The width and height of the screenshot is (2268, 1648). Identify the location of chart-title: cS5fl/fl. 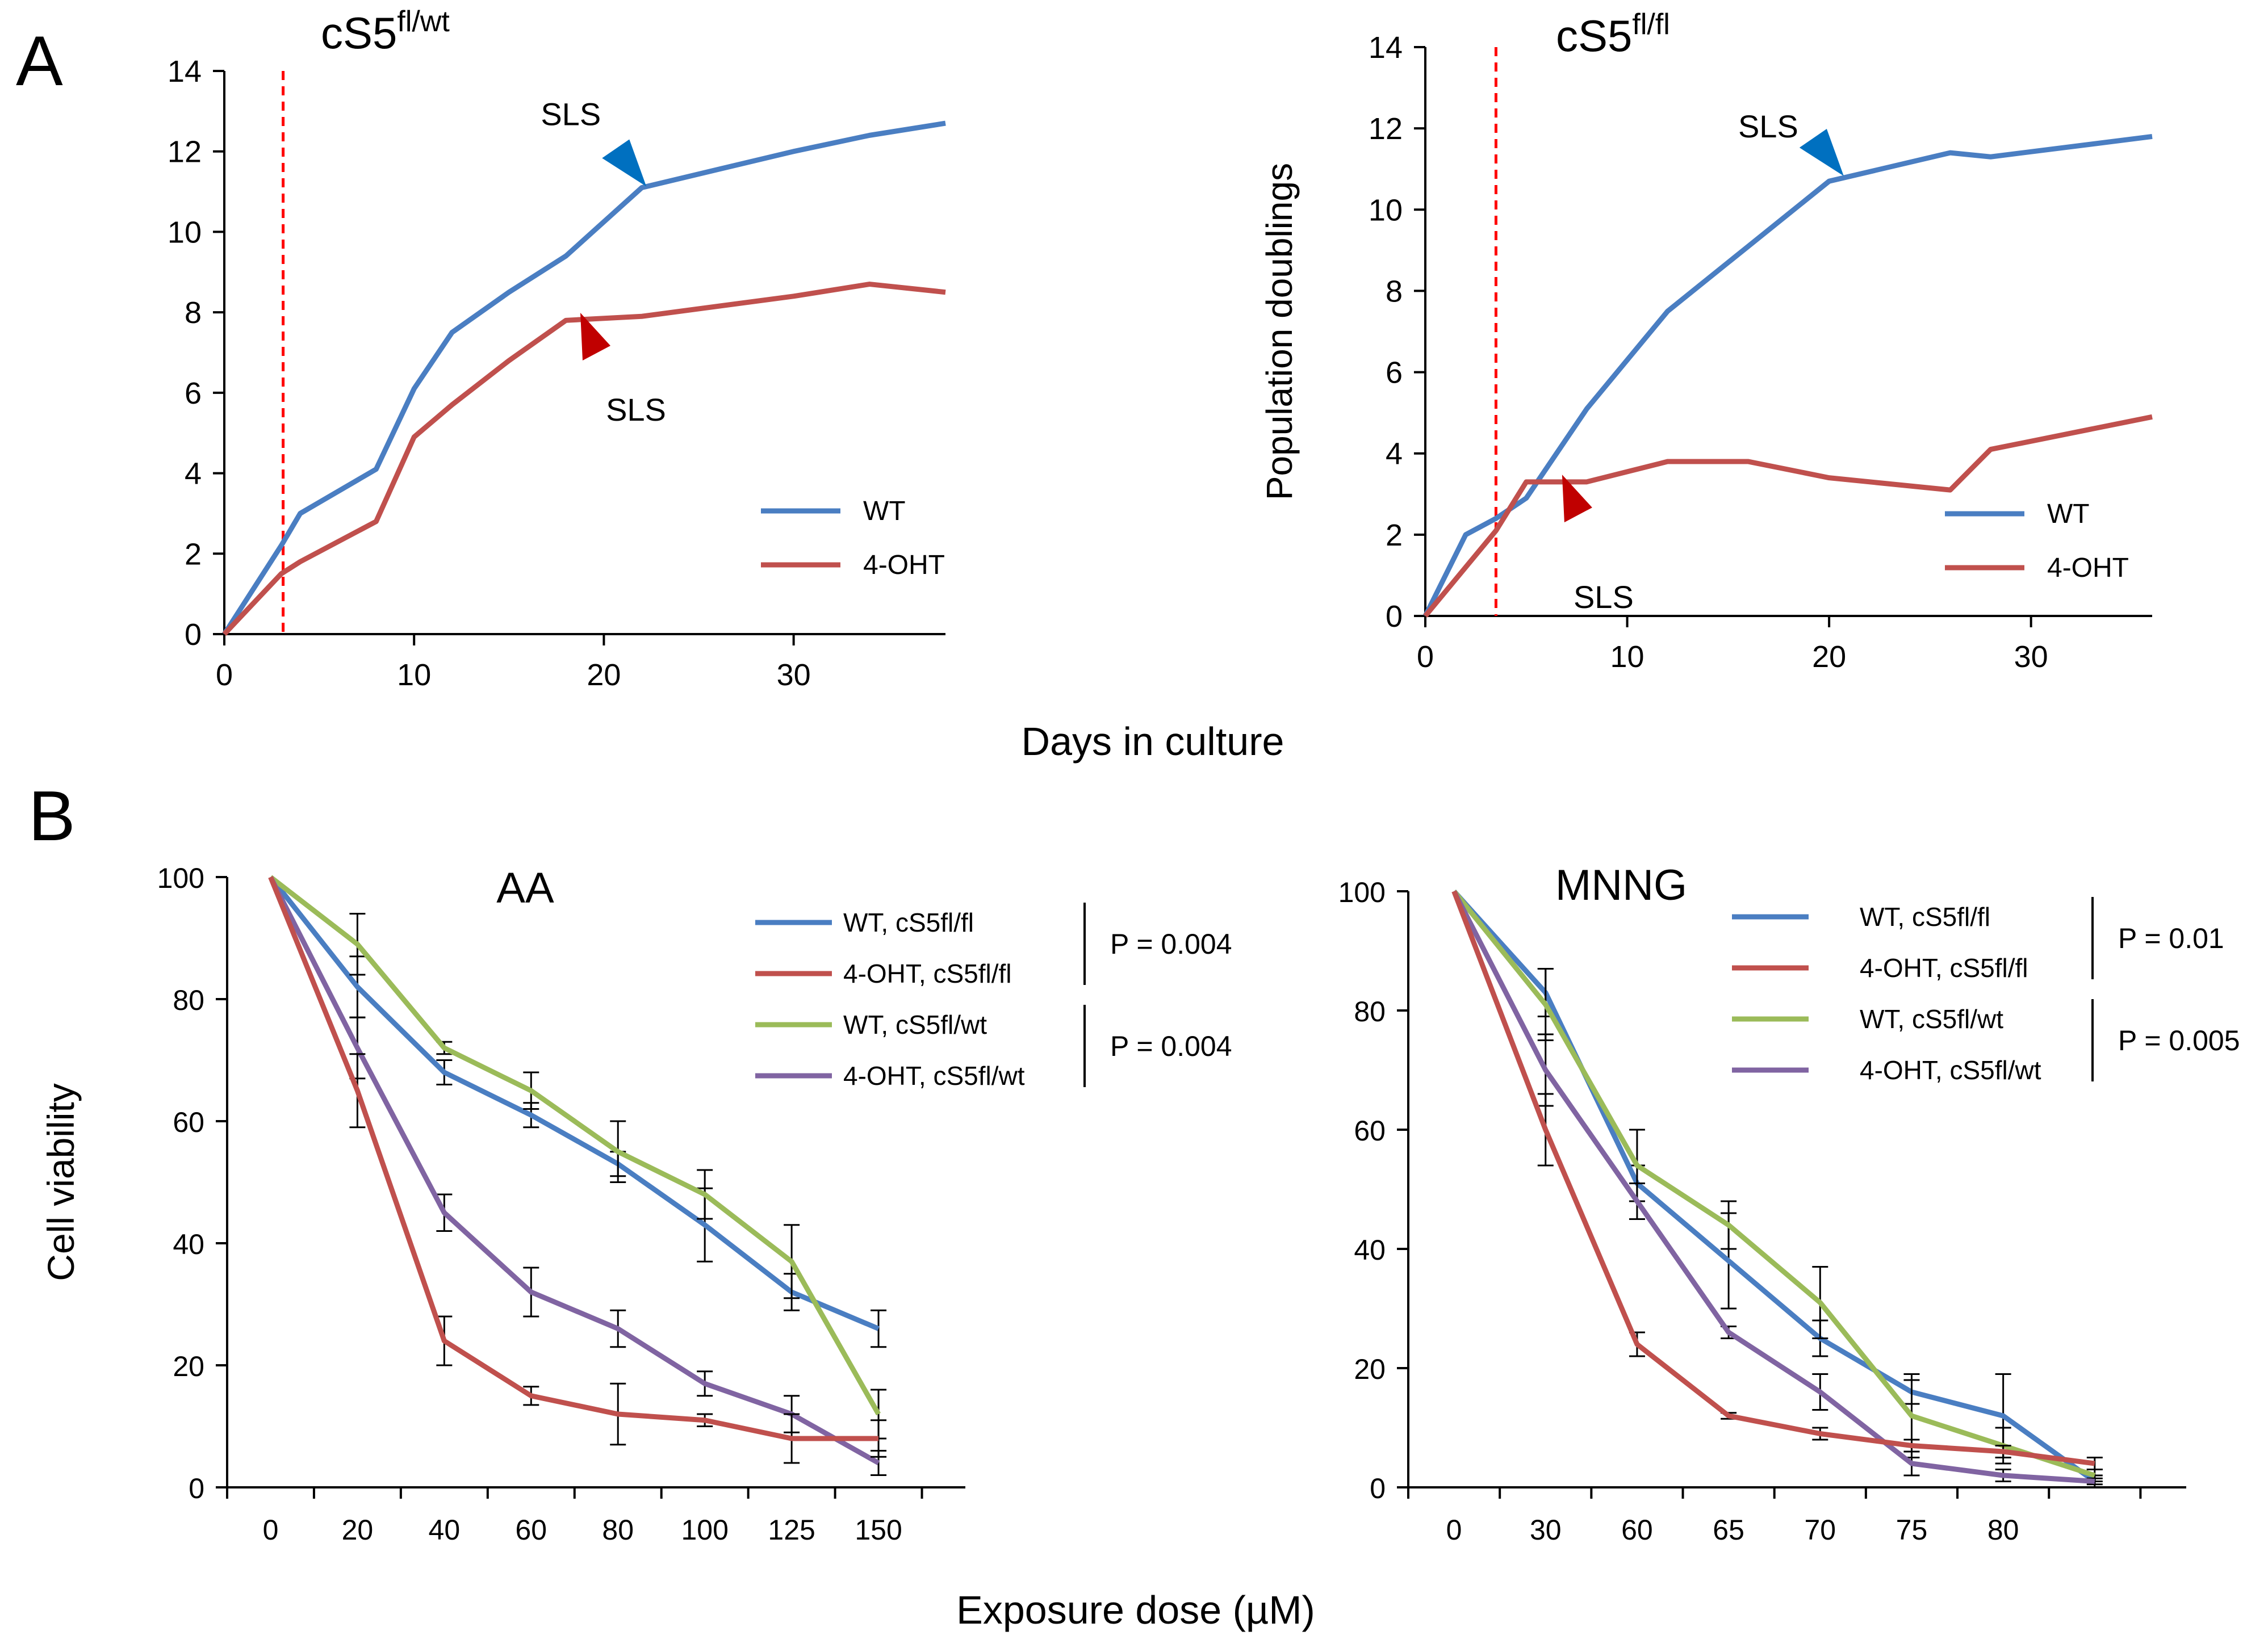
(1613, 34).